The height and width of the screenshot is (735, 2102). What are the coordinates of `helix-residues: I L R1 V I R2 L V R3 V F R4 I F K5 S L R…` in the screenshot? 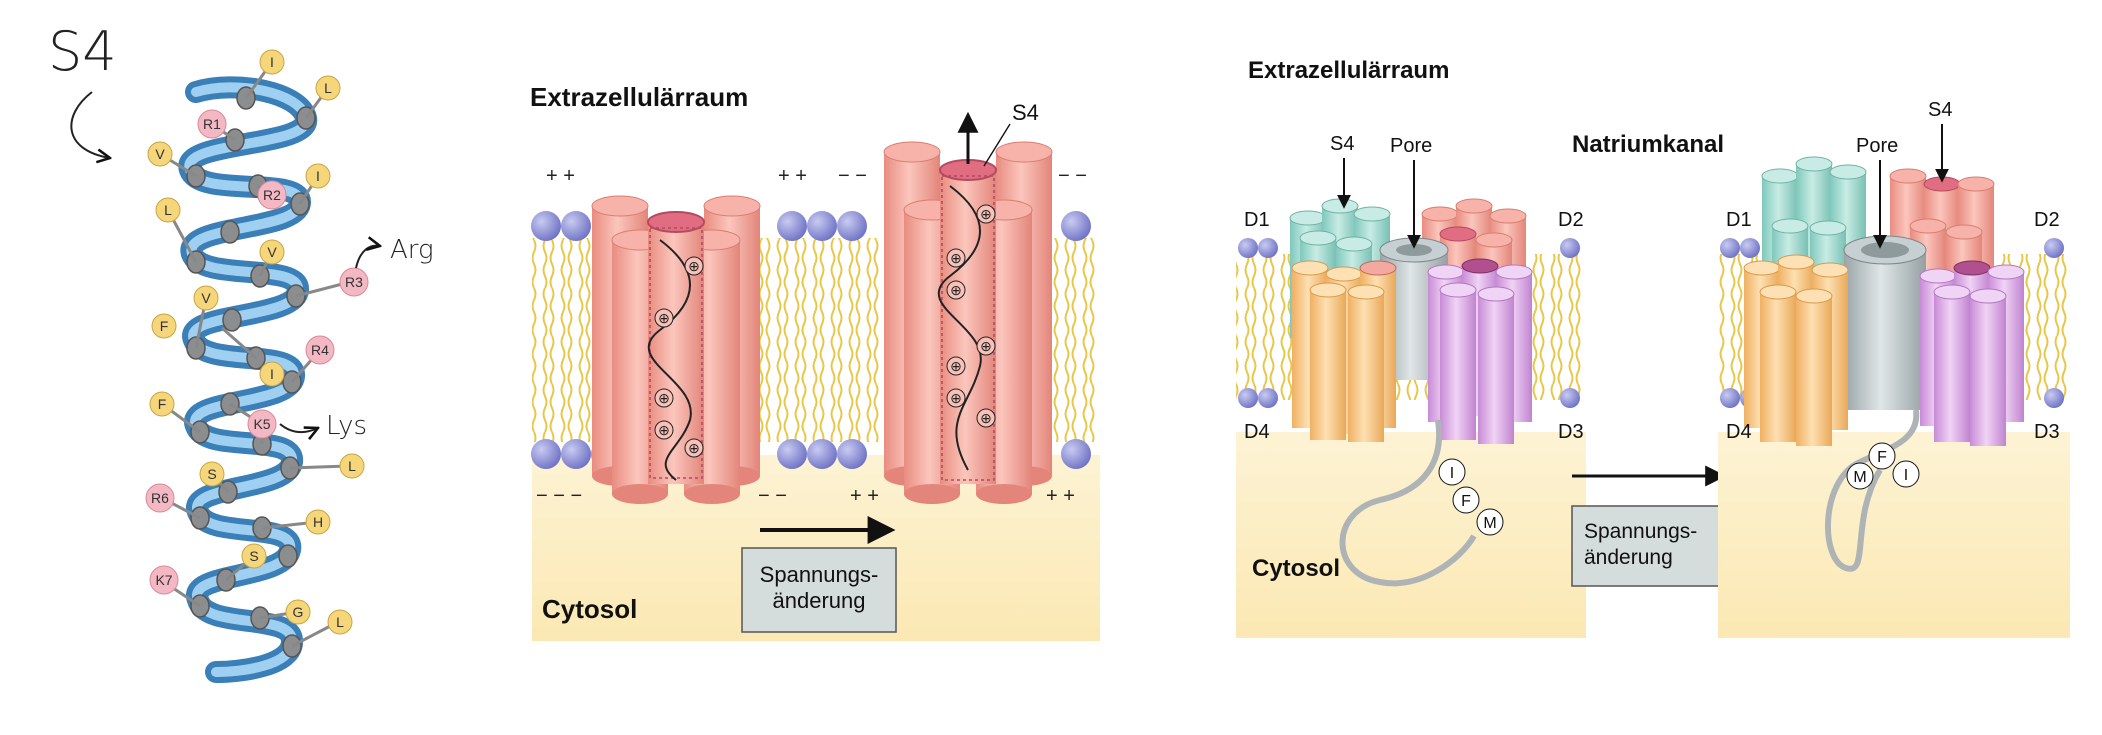 It's located at (257, 342).